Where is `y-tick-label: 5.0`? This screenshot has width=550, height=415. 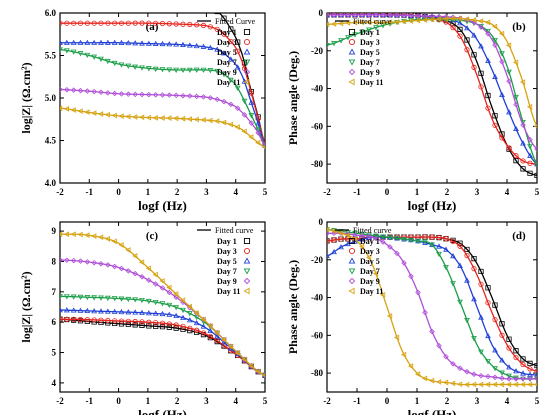 y-tick-label: 5.0 is located at coordinates (51, 98).